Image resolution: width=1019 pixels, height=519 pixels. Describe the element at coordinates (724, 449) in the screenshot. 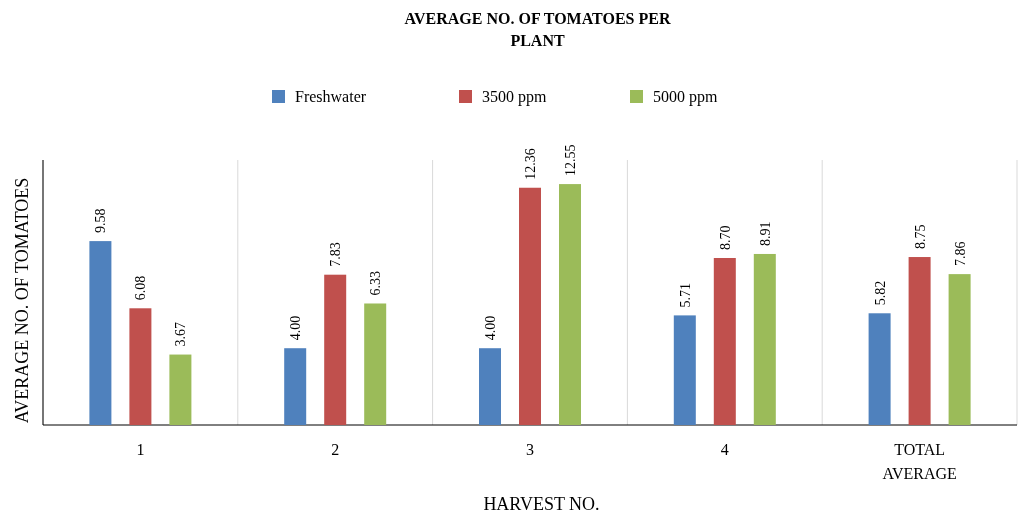

I see `x-tick-label: 4` at that location.